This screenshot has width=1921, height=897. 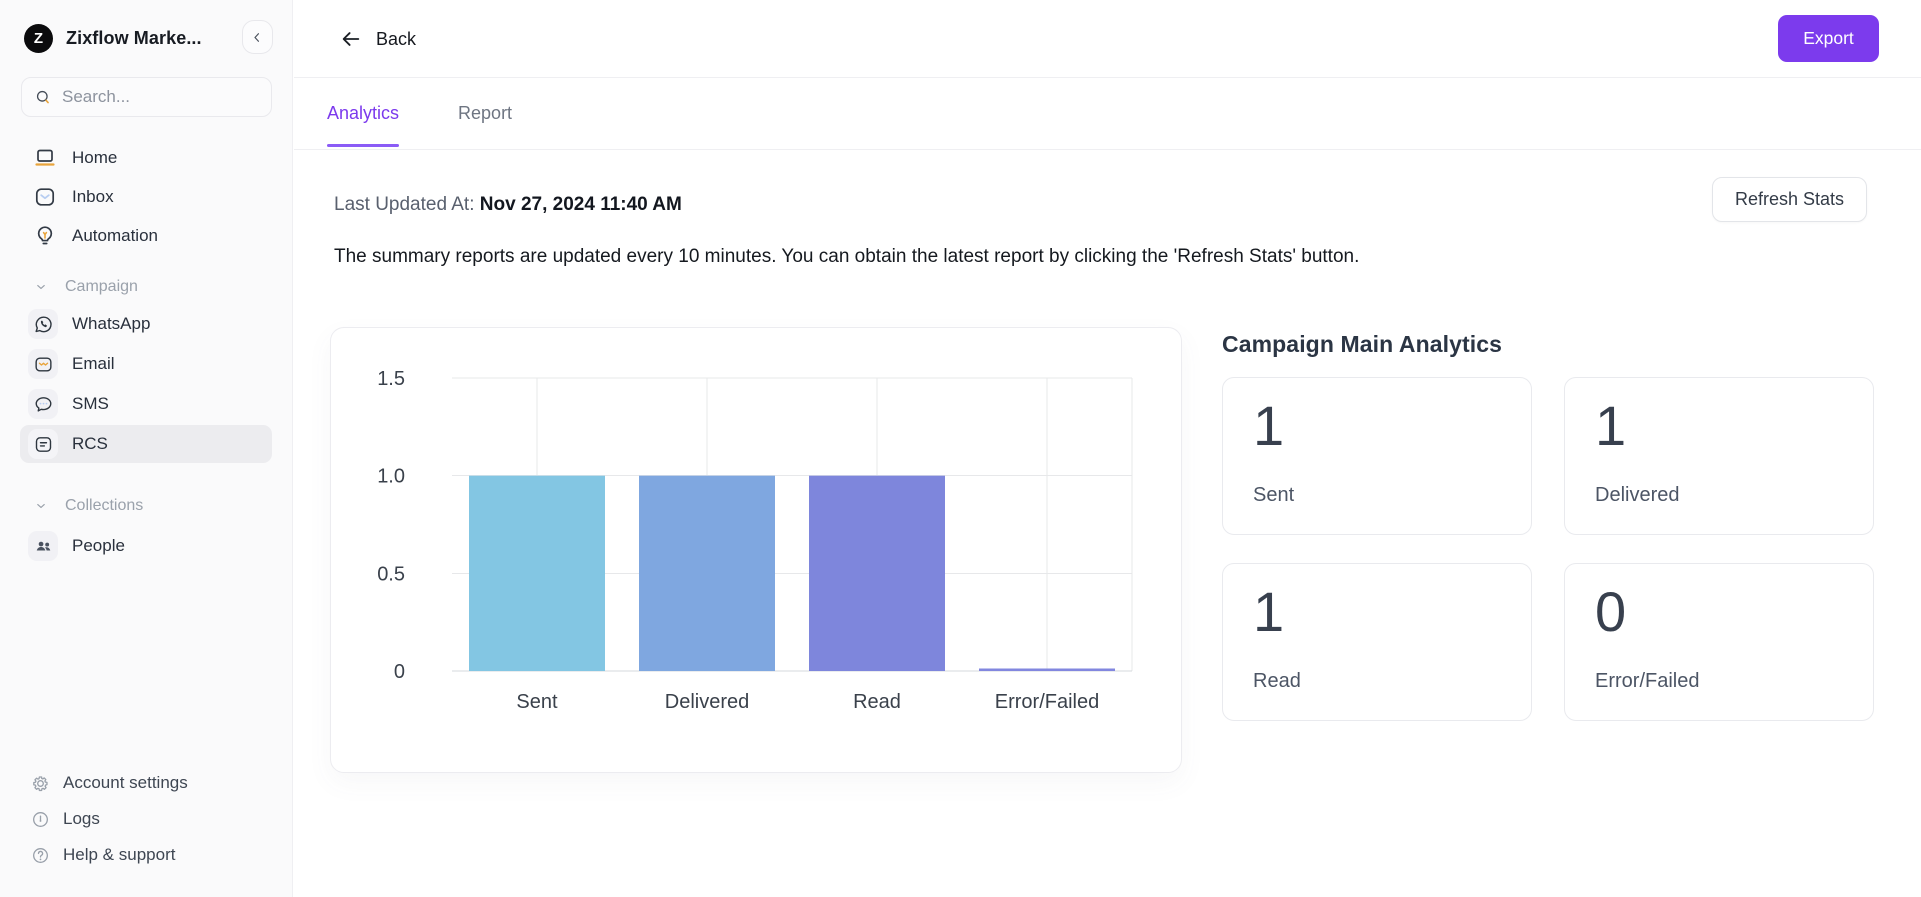 What do you see at coordinates (43, 404) in the screenshot?
I see `sms-icon` at bounding box center [43, 404].